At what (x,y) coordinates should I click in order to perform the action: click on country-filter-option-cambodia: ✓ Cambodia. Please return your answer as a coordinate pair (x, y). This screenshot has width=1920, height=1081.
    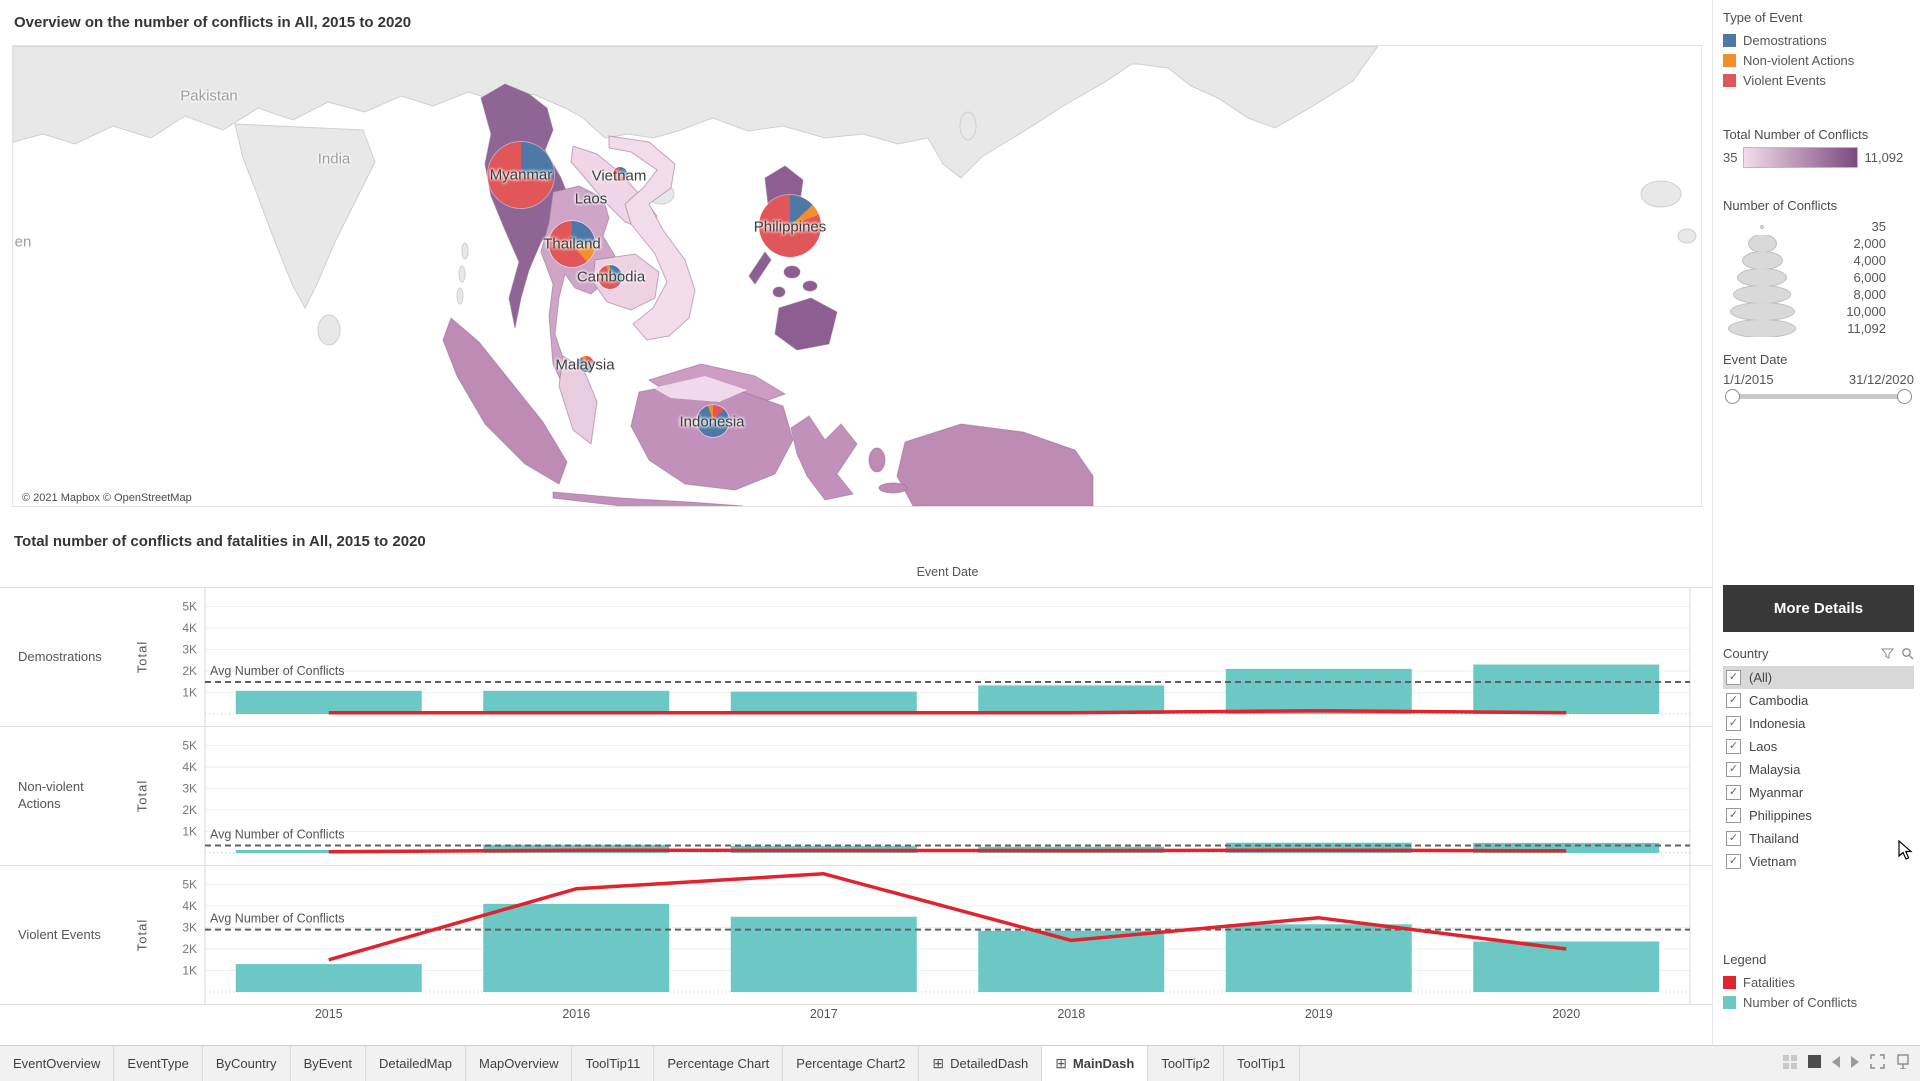
    Looking at the image, I should click on (1818, 700).